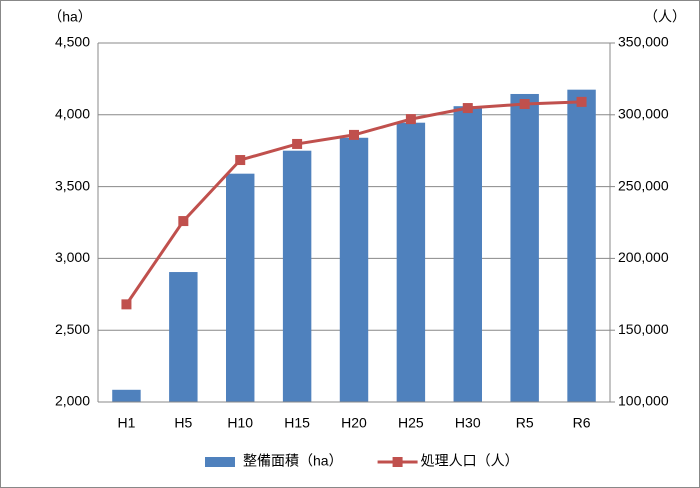 The width and height of the screenshot is (700, 488). I want to click on y-tick-label: 4,500, so click(72, 42).